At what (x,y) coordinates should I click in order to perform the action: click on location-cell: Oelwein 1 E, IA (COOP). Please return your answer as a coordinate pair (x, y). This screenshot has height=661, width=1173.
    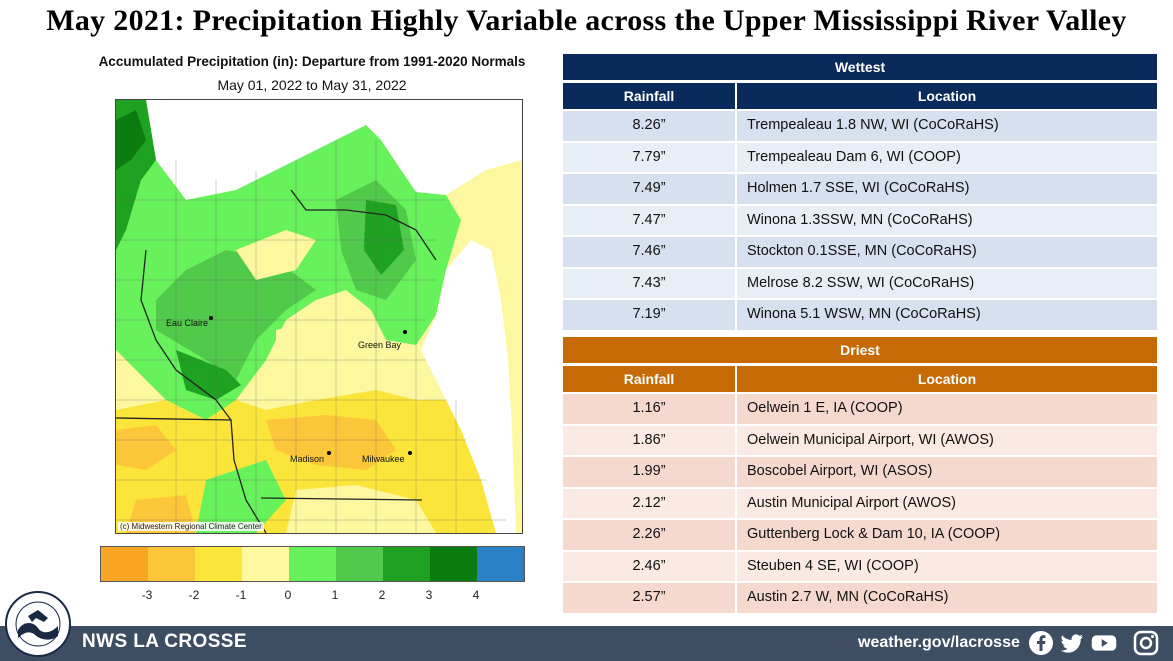
    Looking at the image, I should click on (946, 409).